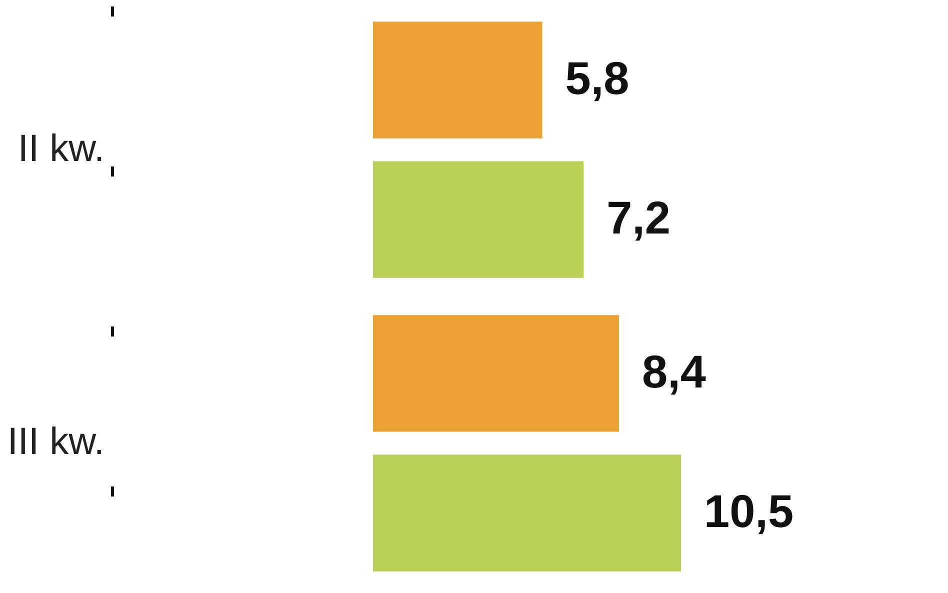  I want to click on y-tick-label: II kw., so click(61, 149).